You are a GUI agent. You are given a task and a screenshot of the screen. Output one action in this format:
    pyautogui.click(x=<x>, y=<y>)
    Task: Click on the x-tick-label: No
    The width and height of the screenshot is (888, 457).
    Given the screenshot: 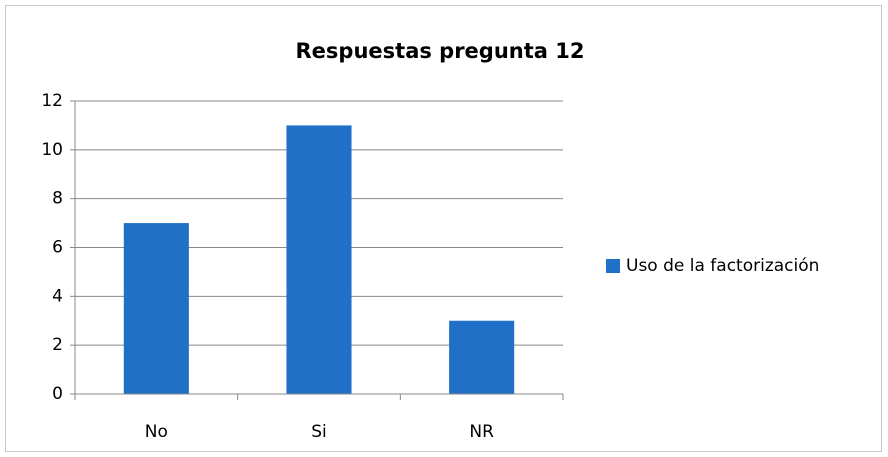 What is the action you would take?
    pyautogui.click(x=156, y=432)
    